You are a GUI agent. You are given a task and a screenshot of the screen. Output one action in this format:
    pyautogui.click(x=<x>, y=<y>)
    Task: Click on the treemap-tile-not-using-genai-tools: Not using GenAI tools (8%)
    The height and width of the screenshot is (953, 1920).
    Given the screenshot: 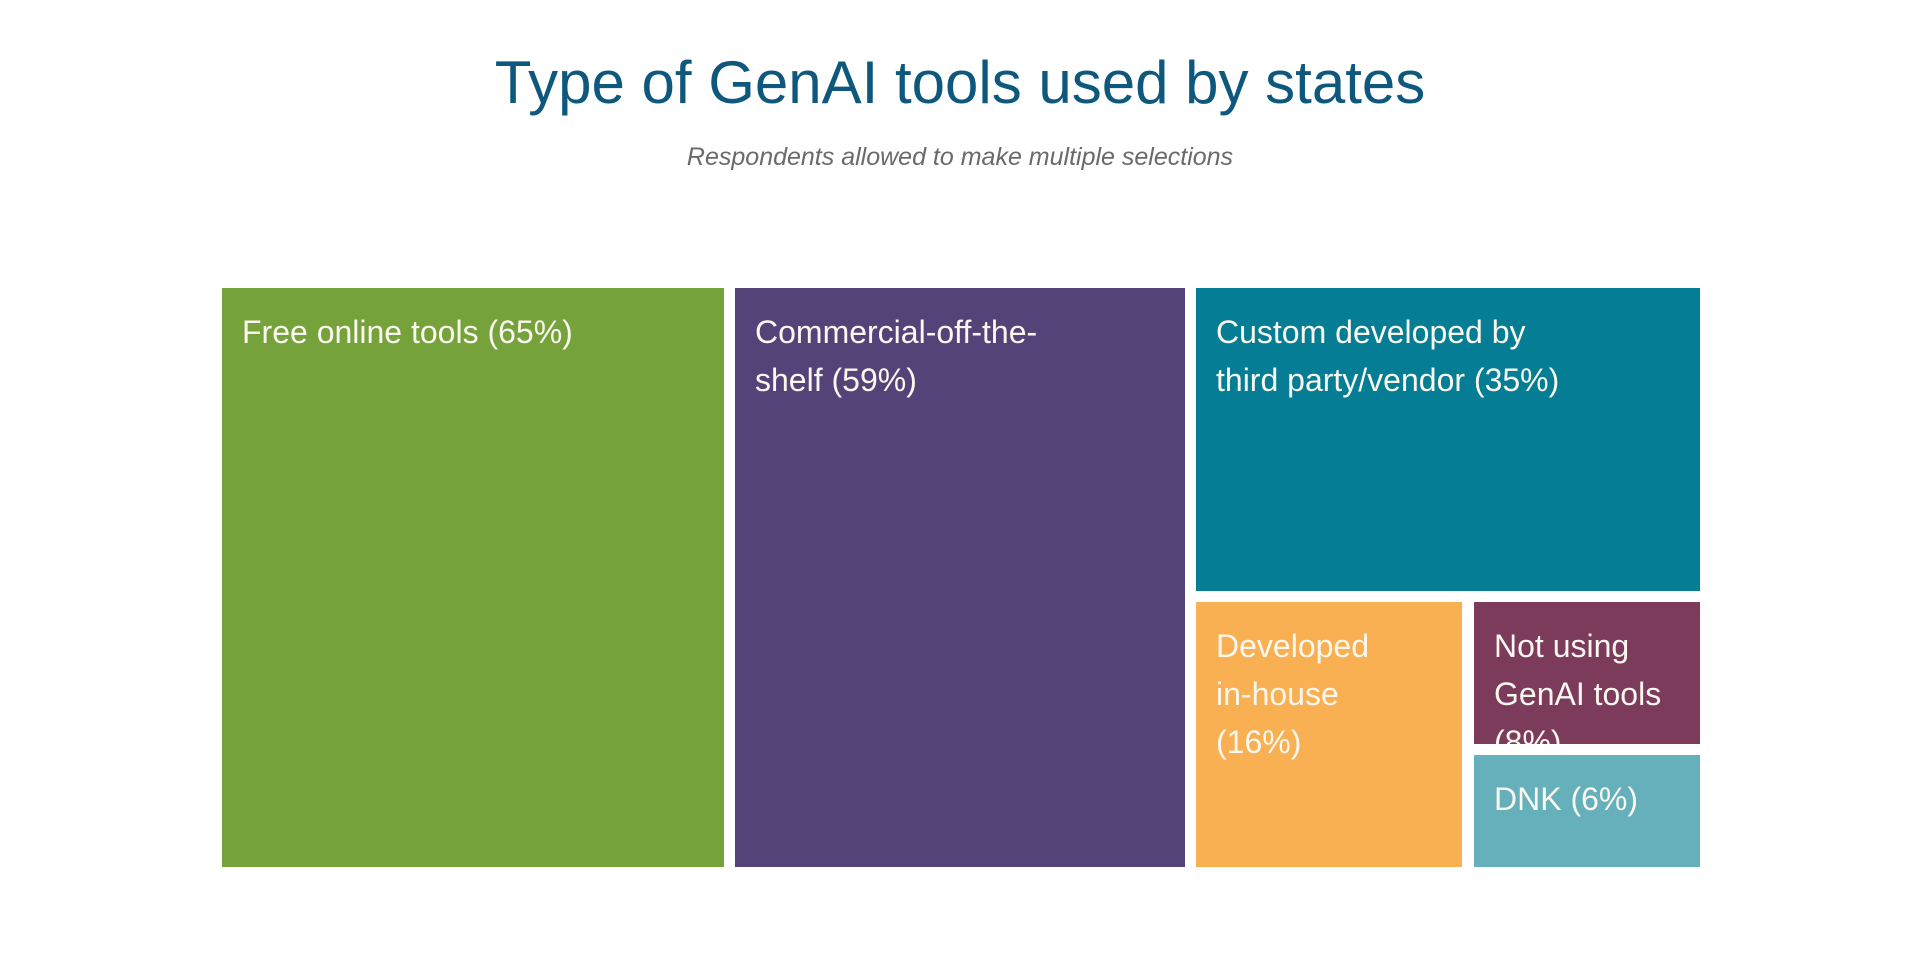 What is the action you would take?
    pyautogui.click(x=1587, y=673)
    